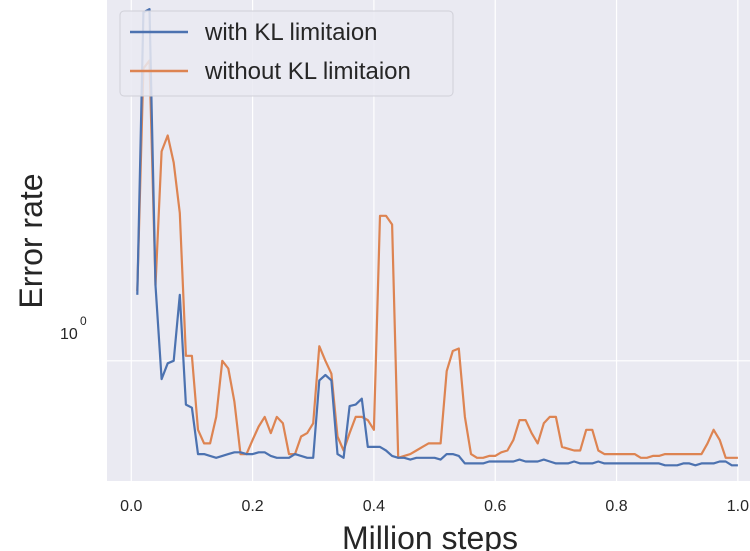 The width and height of the screenshot is (750, 551). Describe the element at coordinates (495, 506) in the screenshot. I see `x-tick-label: 0.6` at that location.